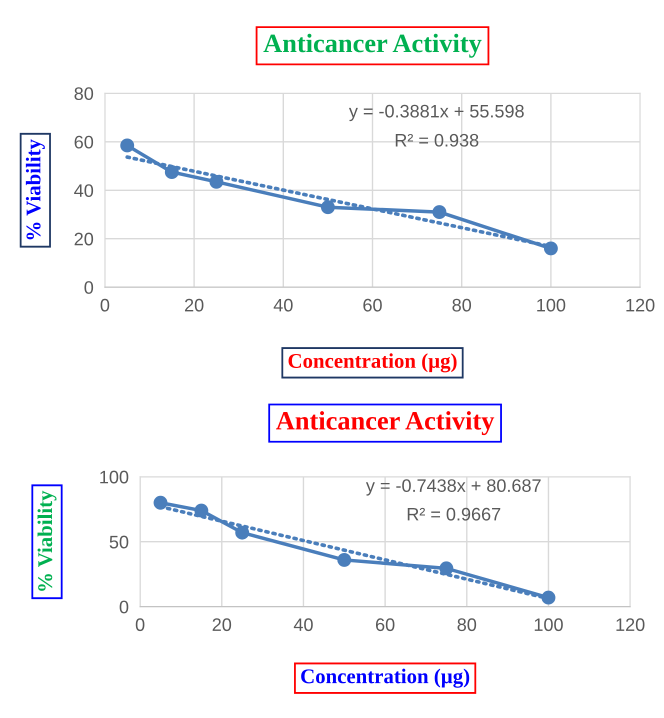 The image size is (664, 718). What do you see at coordinates (437, 140) in the screenshot?
I see `annotation: R² = 0.938` at bounding box center [437, 140].